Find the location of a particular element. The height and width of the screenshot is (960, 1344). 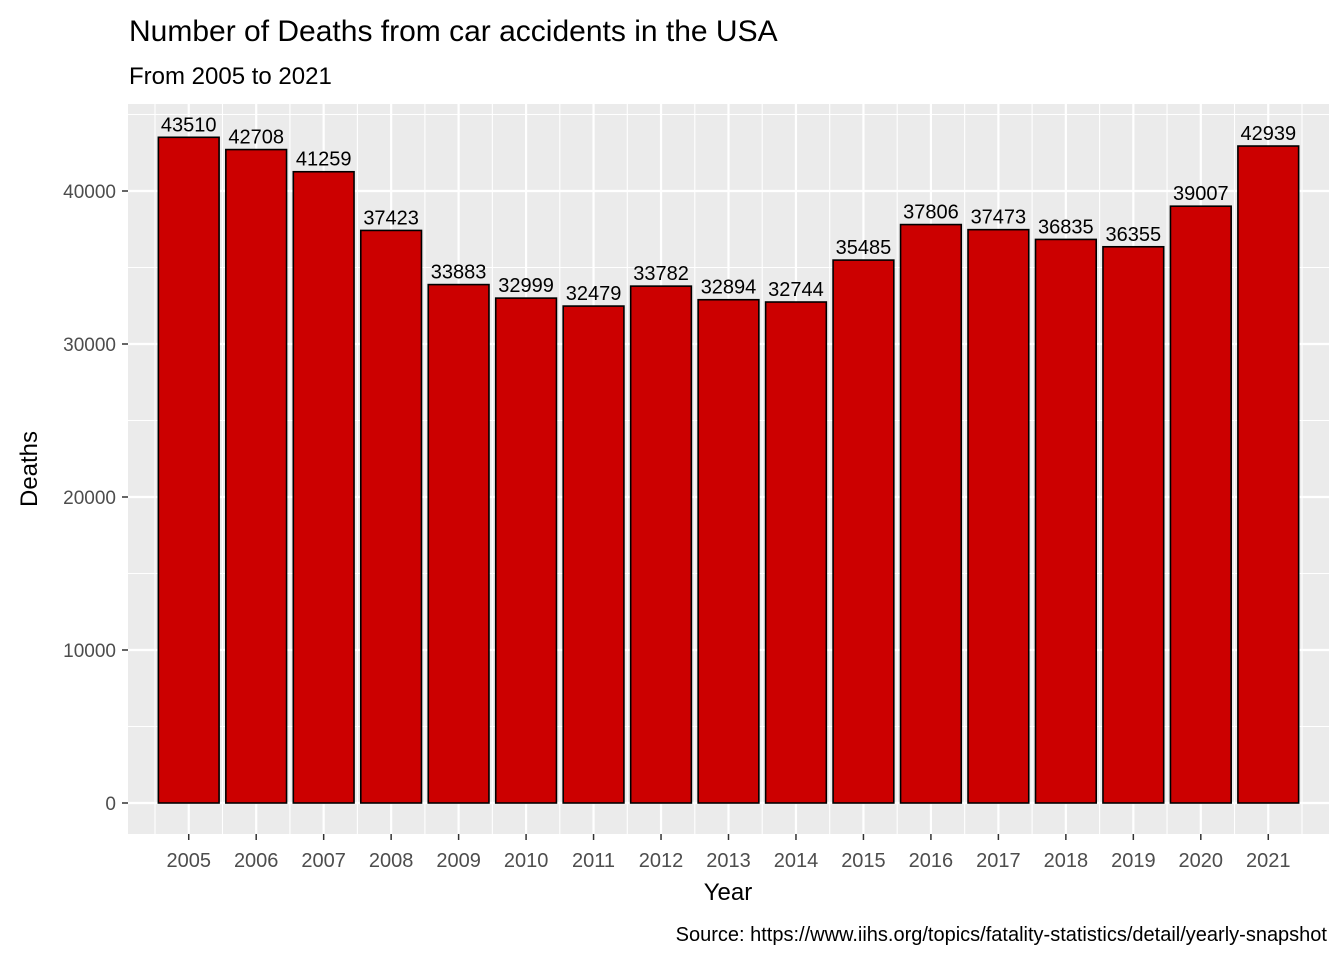

x-tick-label: 2006 is located at coordinates (256, 861).